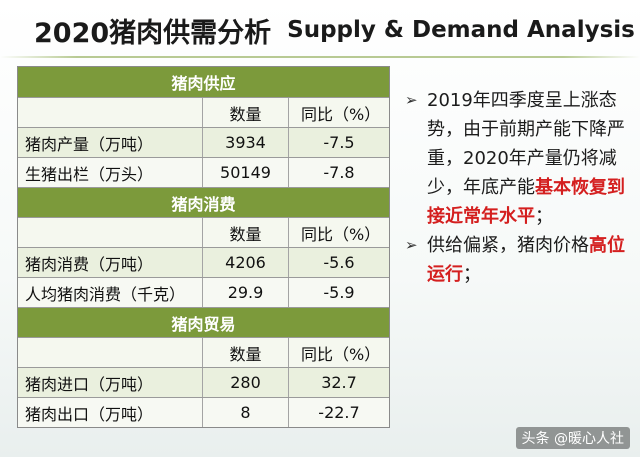 The image size is (640, 457). Describe the element at coordinates (110, 292) in the screenshot. I see `row-label: 人均猪肉消费（千克）` at that location.